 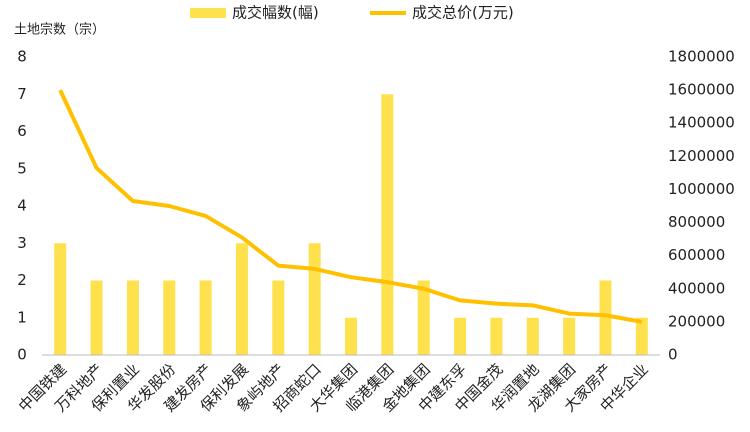 What do you see at coordinates (22, 168) in the screenshot?
I see `y-tick-label: 5` at bounding box center [22, 168].